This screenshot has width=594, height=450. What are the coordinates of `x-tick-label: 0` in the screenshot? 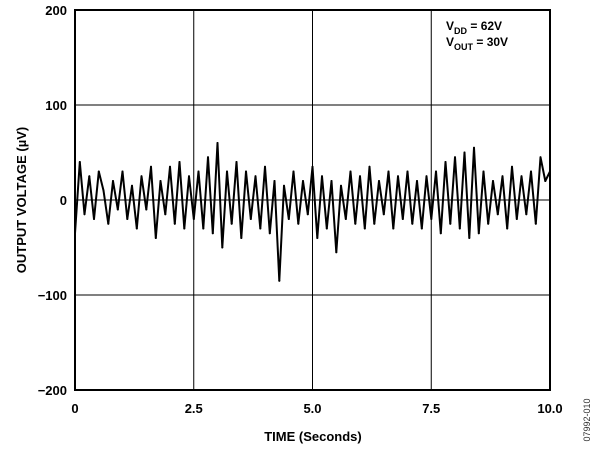 It's located at (74, 408).